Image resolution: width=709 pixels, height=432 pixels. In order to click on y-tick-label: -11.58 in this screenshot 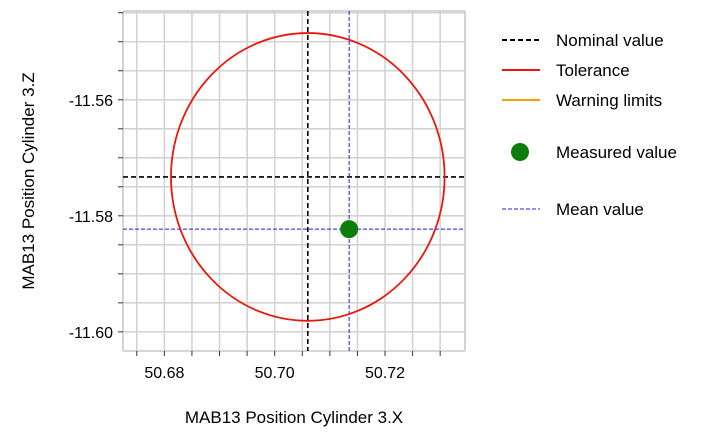, I will do `click(91, 217)`.